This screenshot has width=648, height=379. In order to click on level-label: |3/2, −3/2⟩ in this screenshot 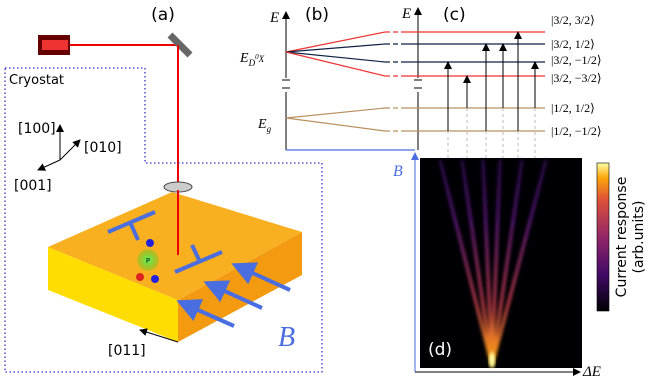, I will do `click(576, 78)`.